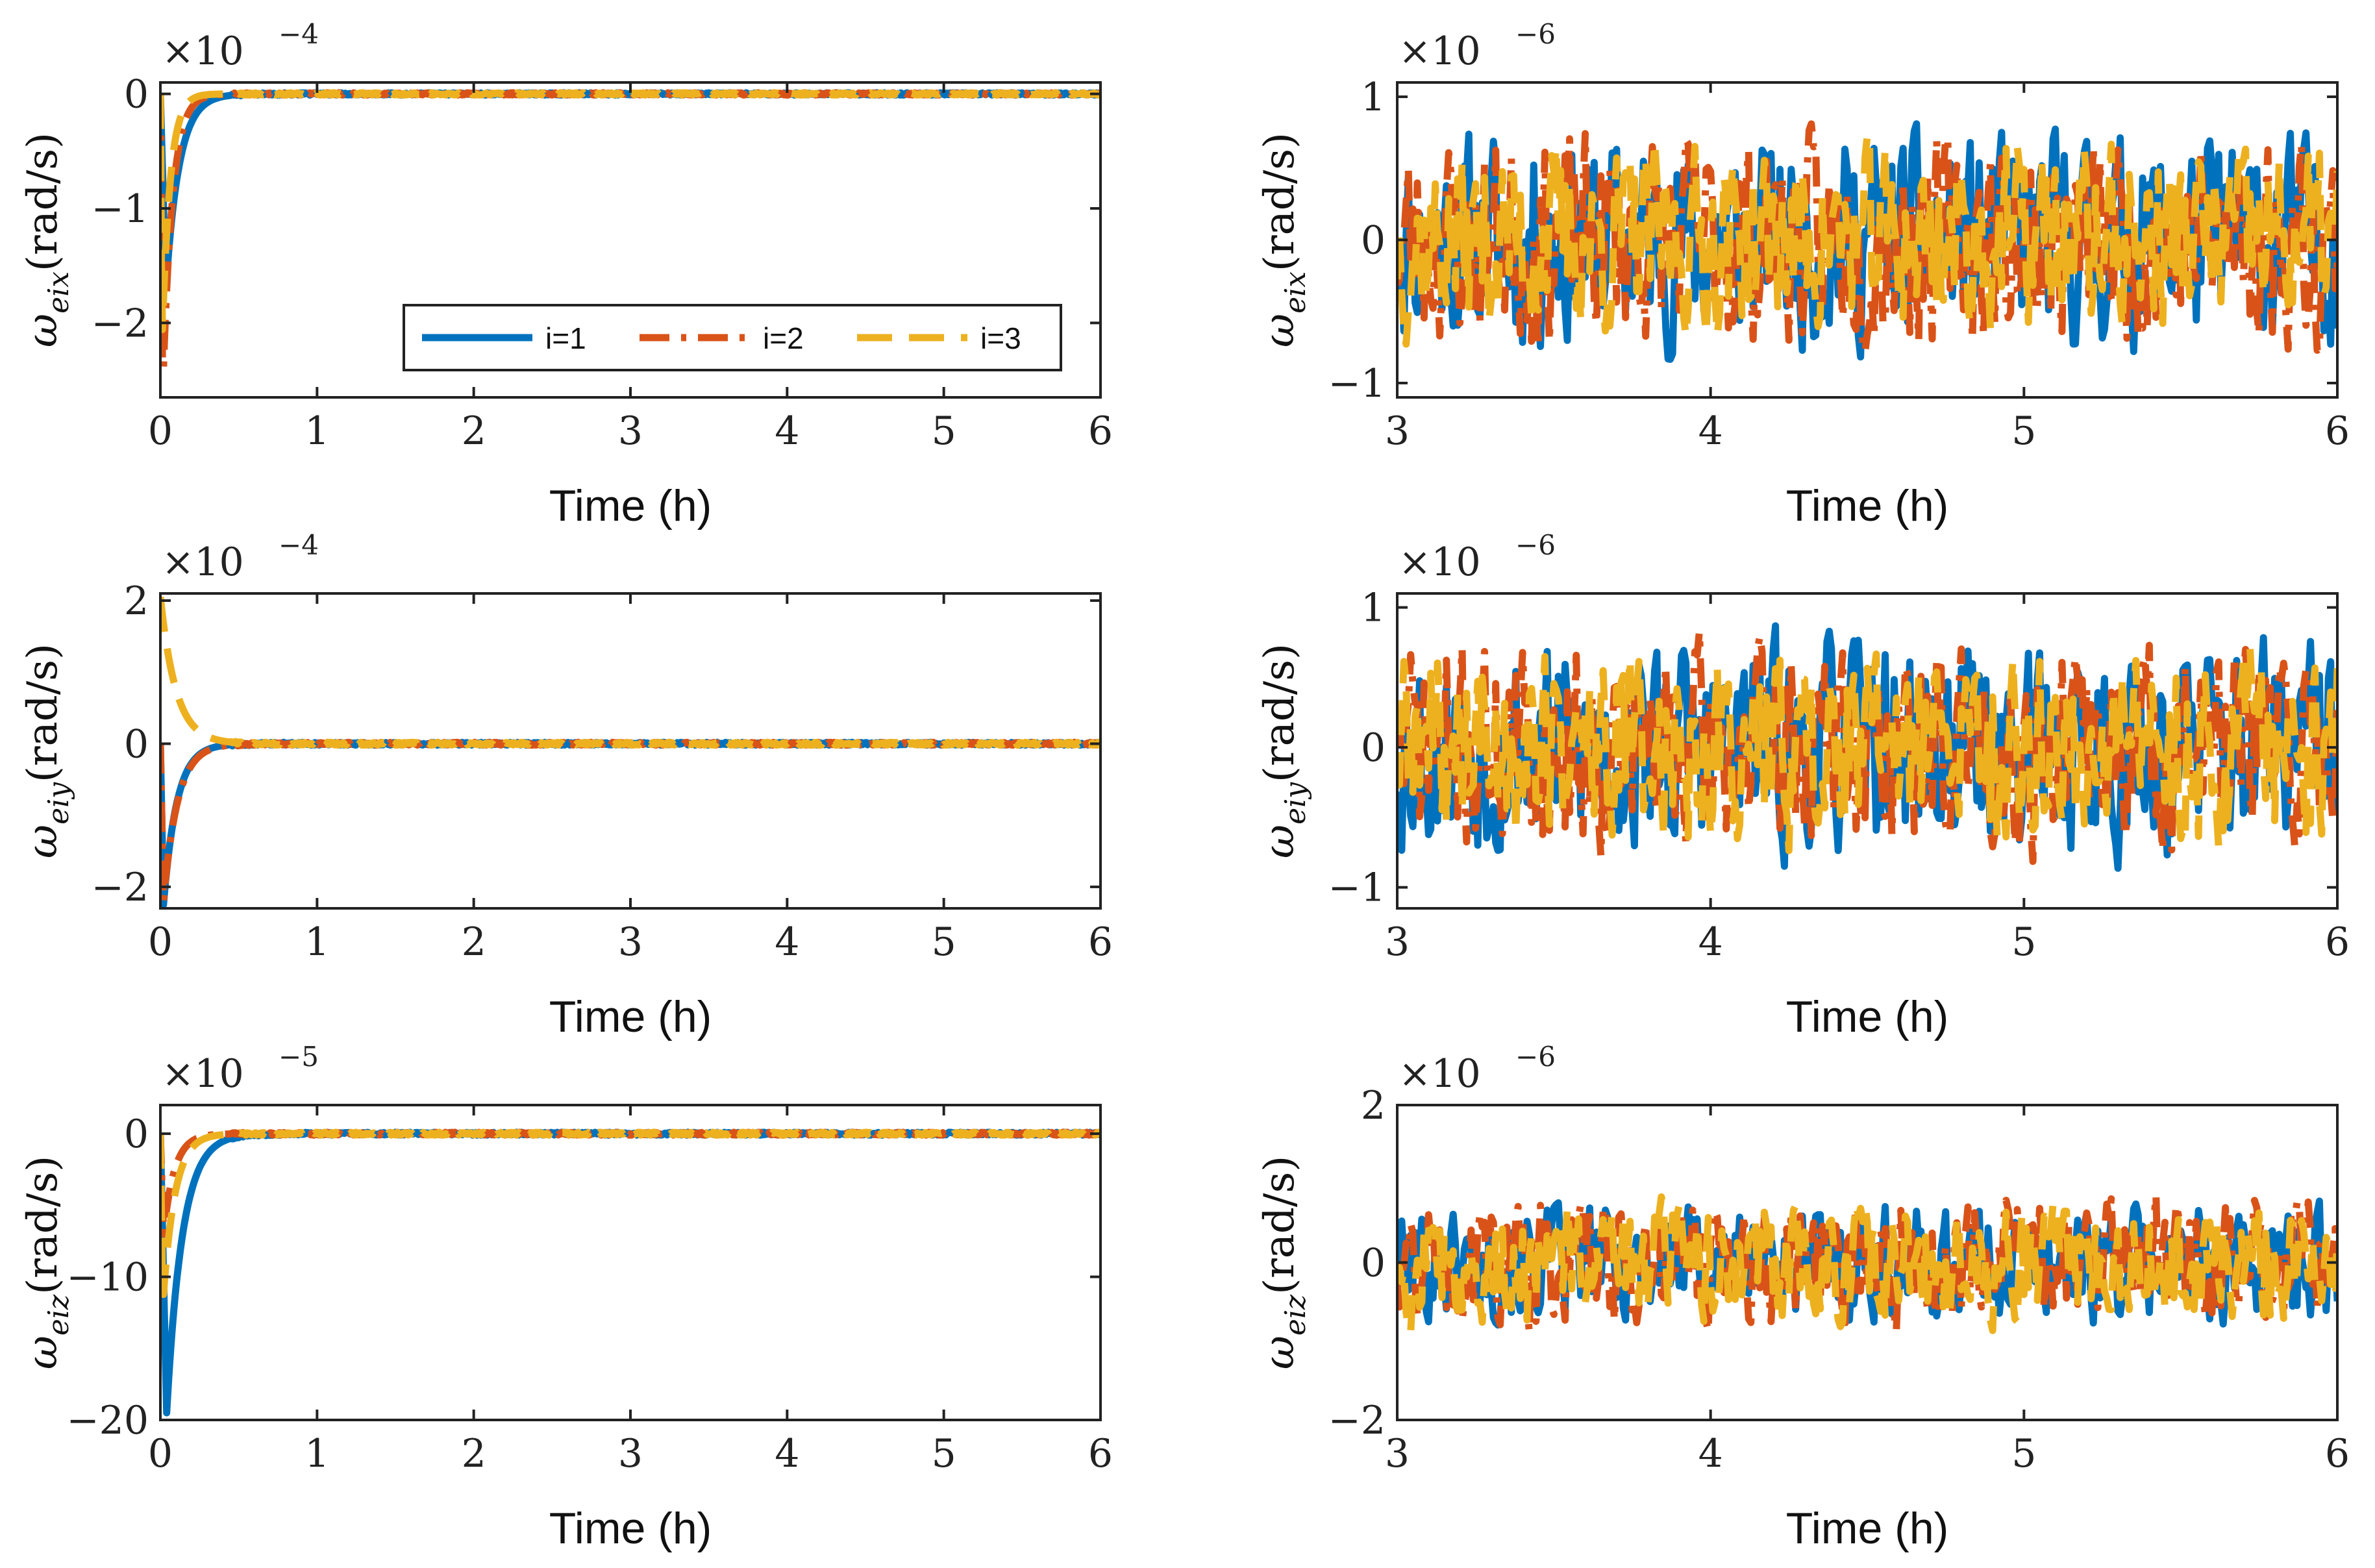 The width and height of the screenshot is (2375, 1568). Describe the element at coordinates (299, 1057) in the screenshot. I see `axis-exponent-power: −5` at that location.